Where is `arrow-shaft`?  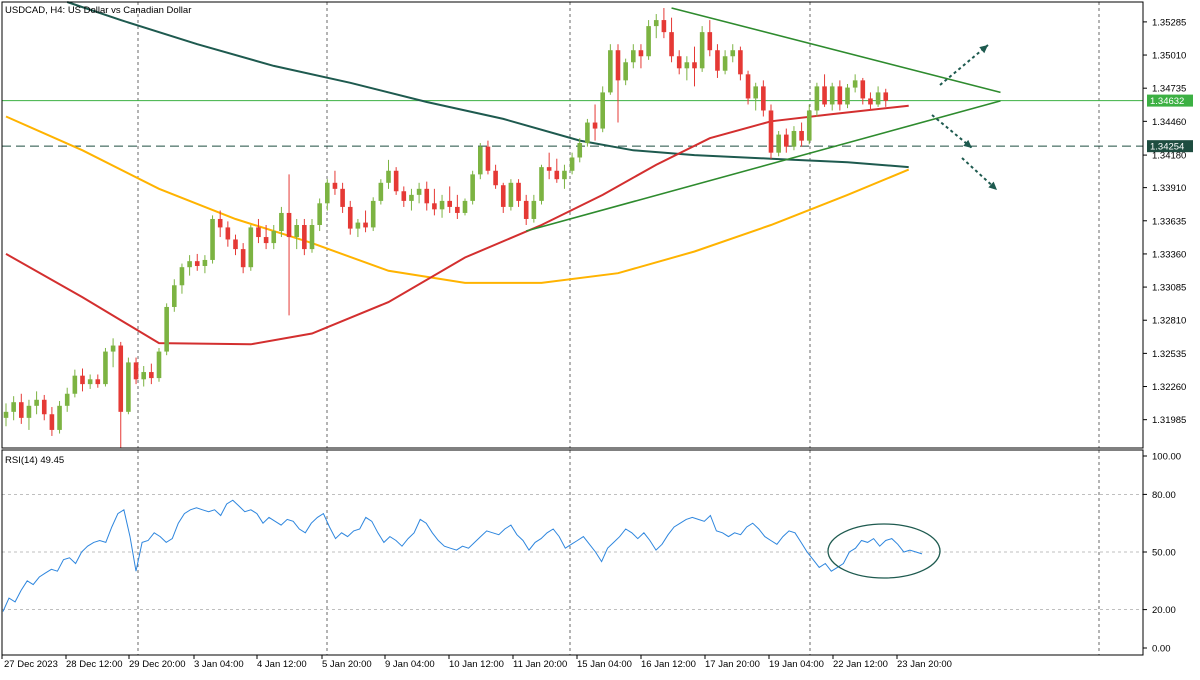 arrow-shaft is located at coordinates (952, 131).